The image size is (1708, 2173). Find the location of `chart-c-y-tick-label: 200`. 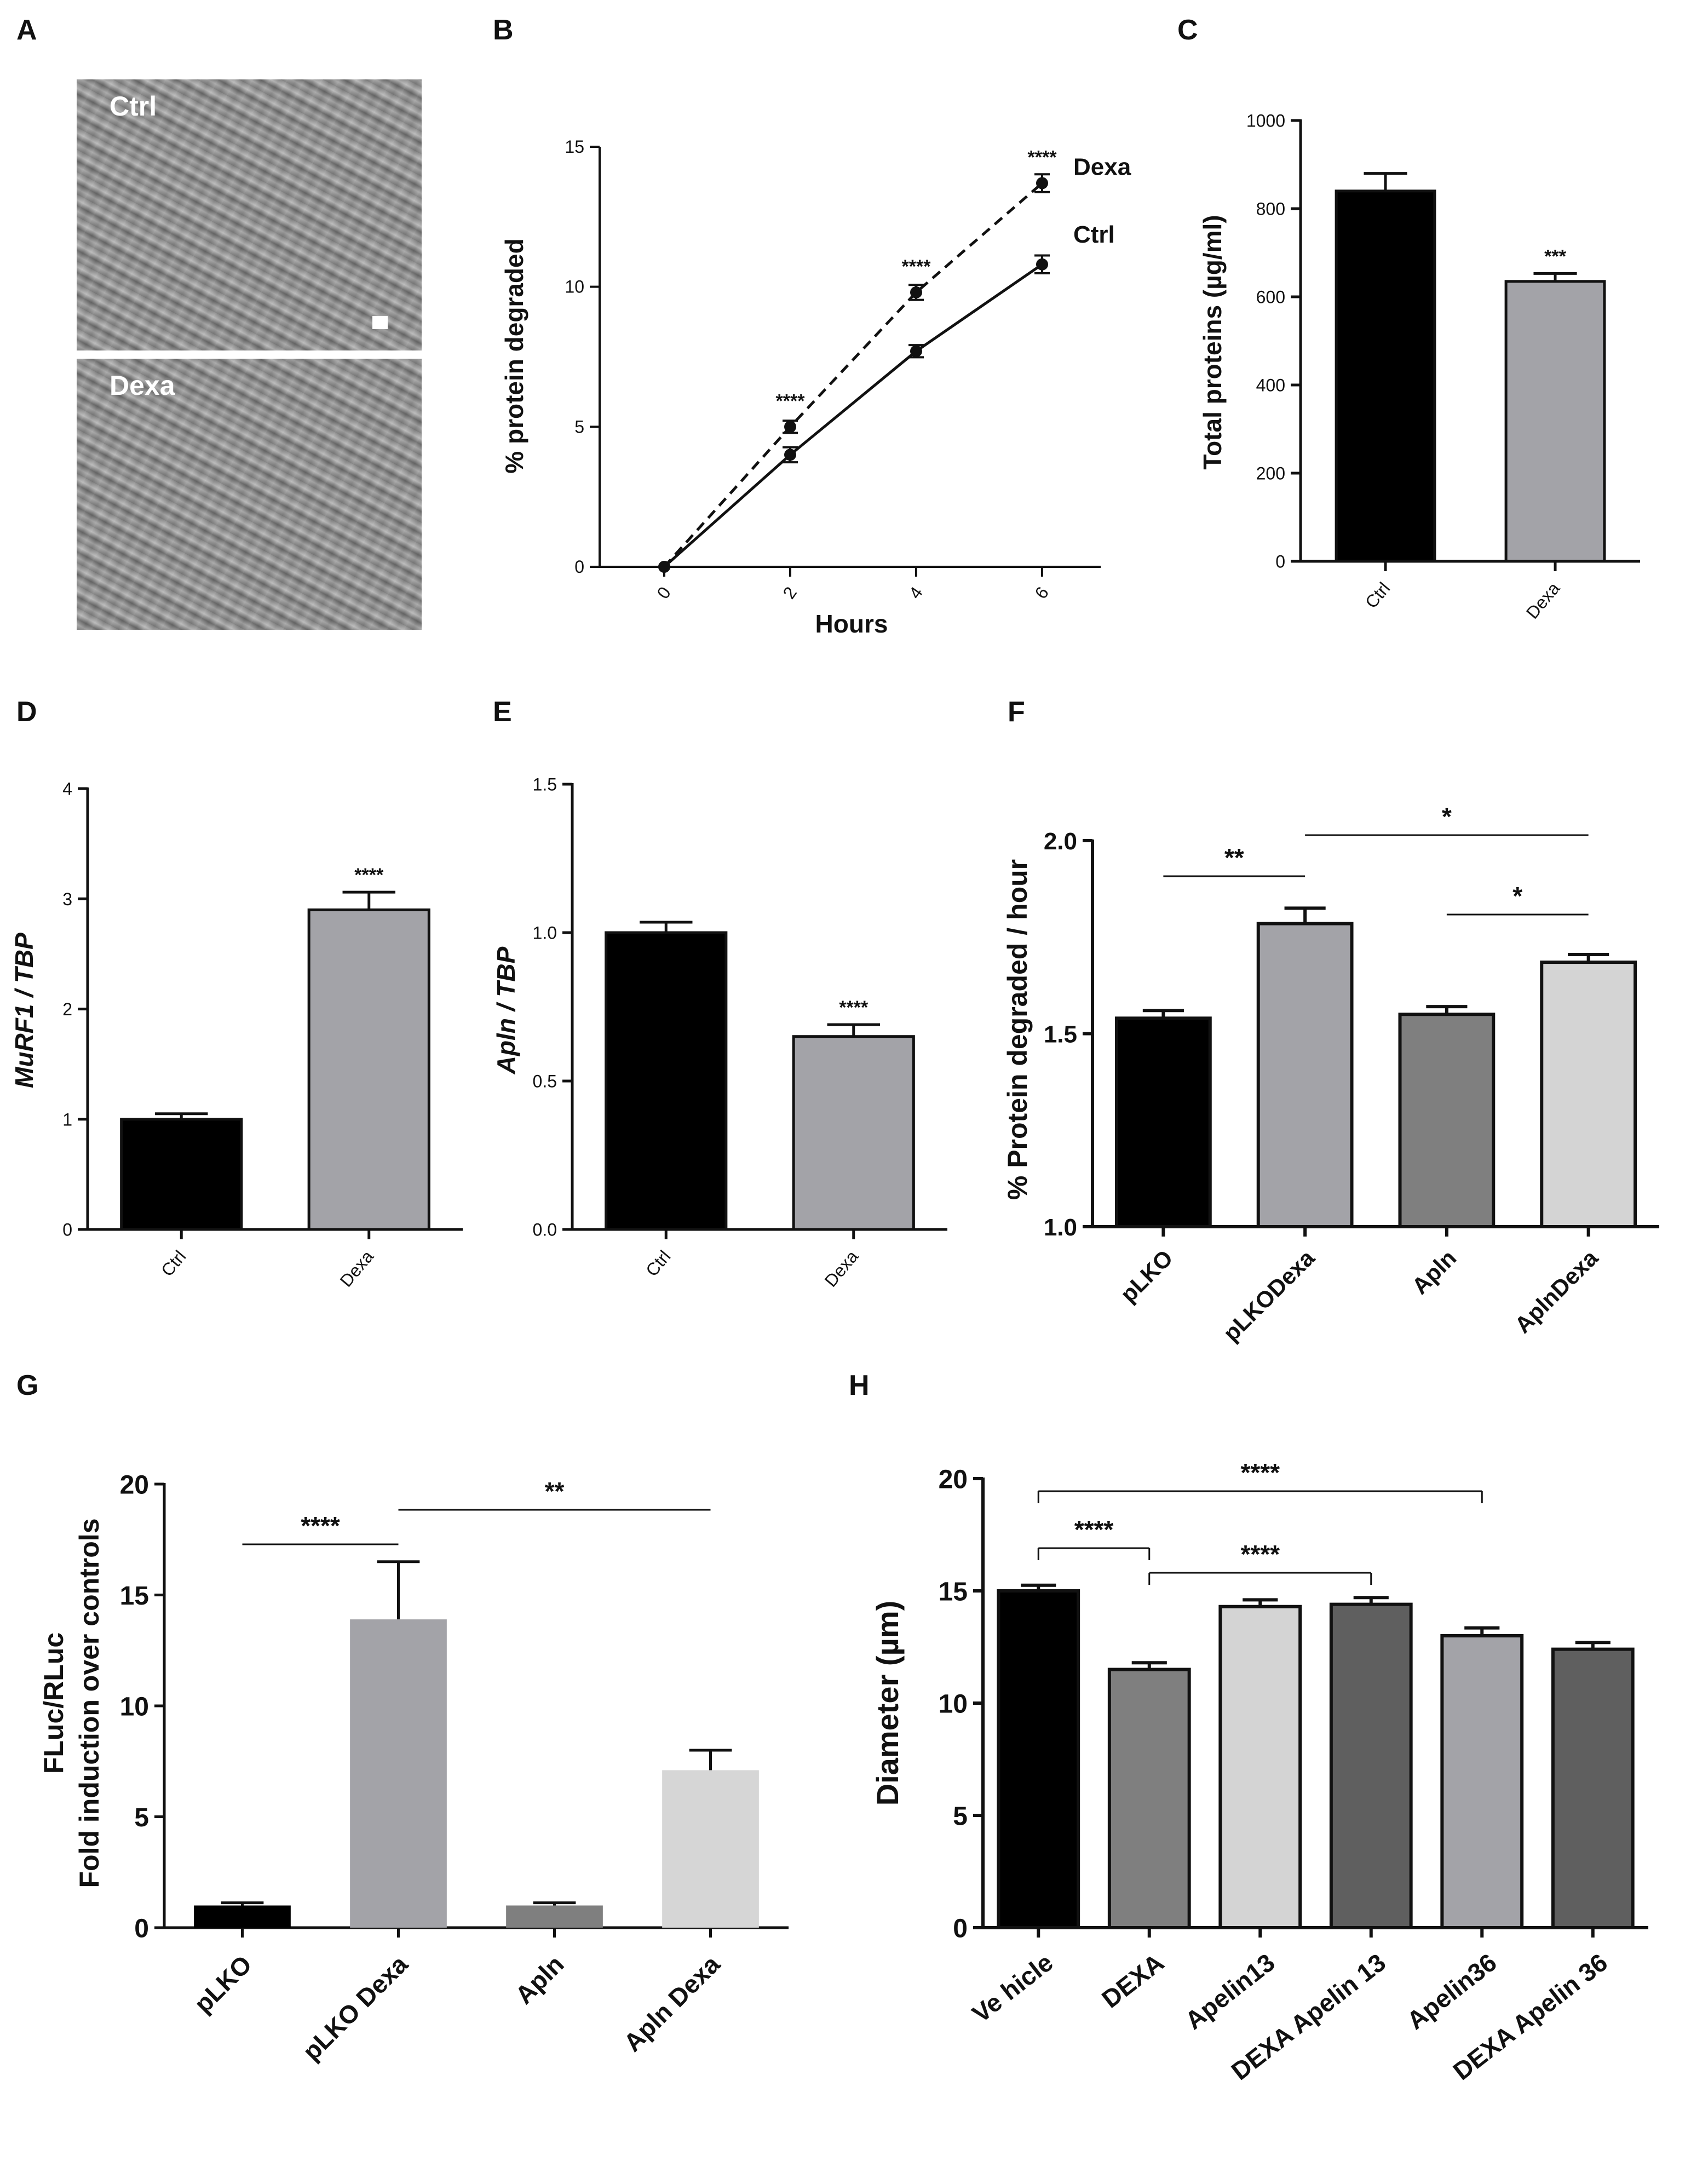

chart-c-y-tick-label: 200 is located at coordinates (1270, 474).